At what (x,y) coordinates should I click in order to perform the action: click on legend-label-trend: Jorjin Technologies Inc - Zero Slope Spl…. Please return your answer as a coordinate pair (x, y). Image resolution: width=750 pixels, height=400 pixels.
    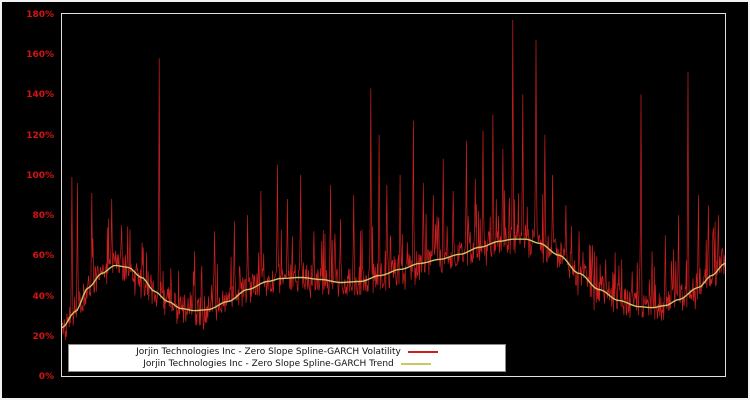
    Looking at the image, I should click on (268, 364).